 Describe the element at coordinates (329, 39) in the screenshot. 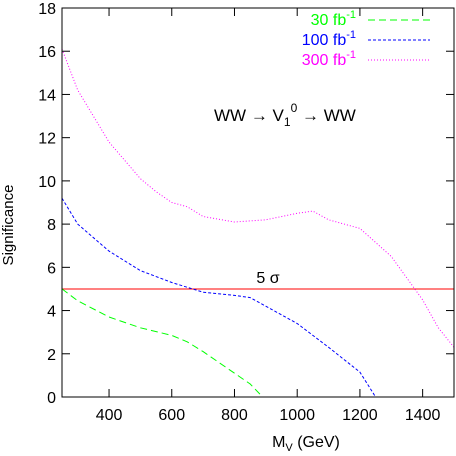

I see `legend-label-1: 100 fb-1` at that location.